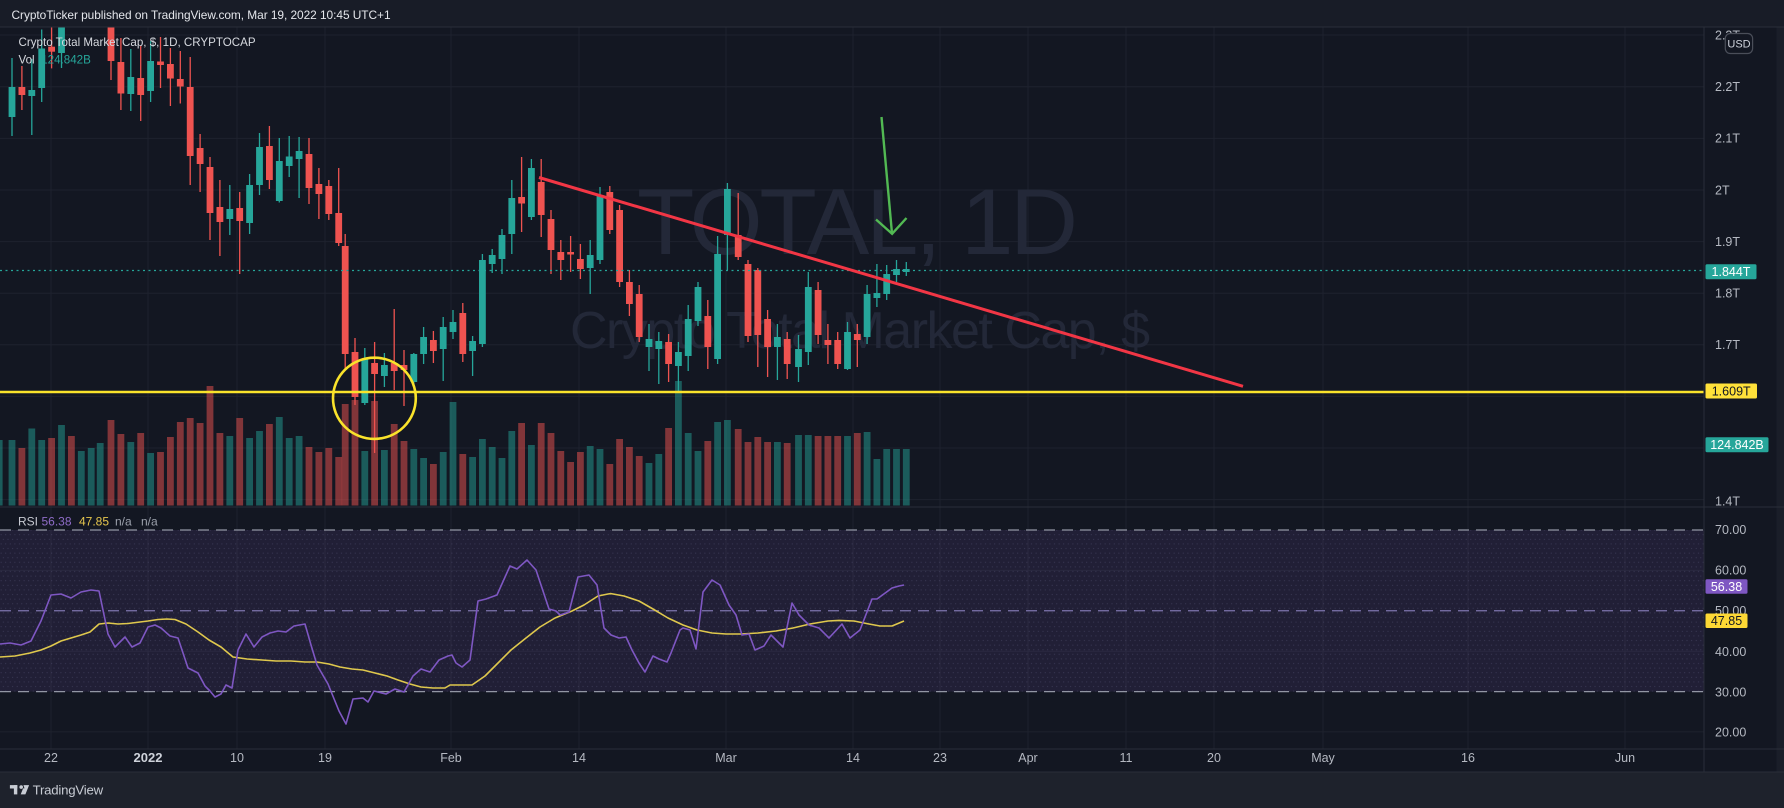 This screenshot has height=808, width=1784. I want to click on svg-text: 1.4T, so click(1727, 501).